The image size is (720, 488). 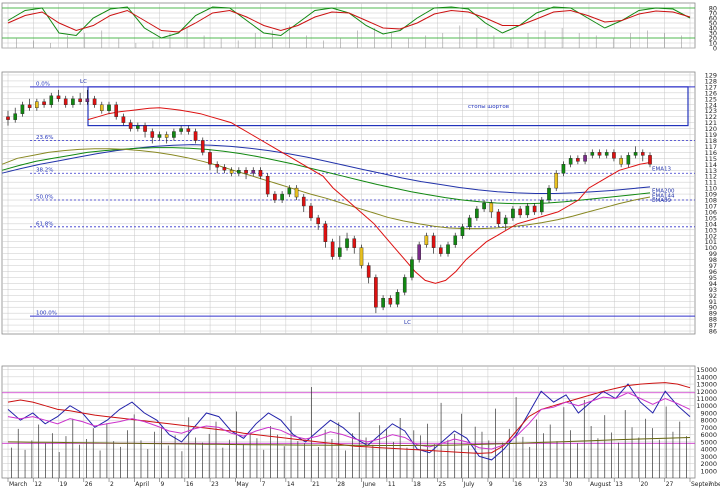 What do you see at coordinates (711, 105) in the screenshot?
I see `y-tick-label: 124` at bounding box center [711, 105].